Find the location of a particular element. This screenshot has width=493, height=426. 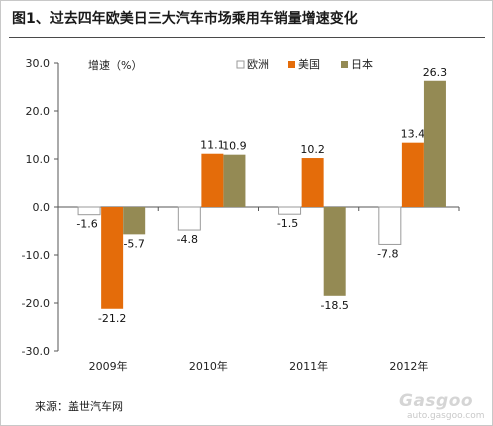

watermark-url: auto.gasgoo.com is located at coordinates (446, 416).